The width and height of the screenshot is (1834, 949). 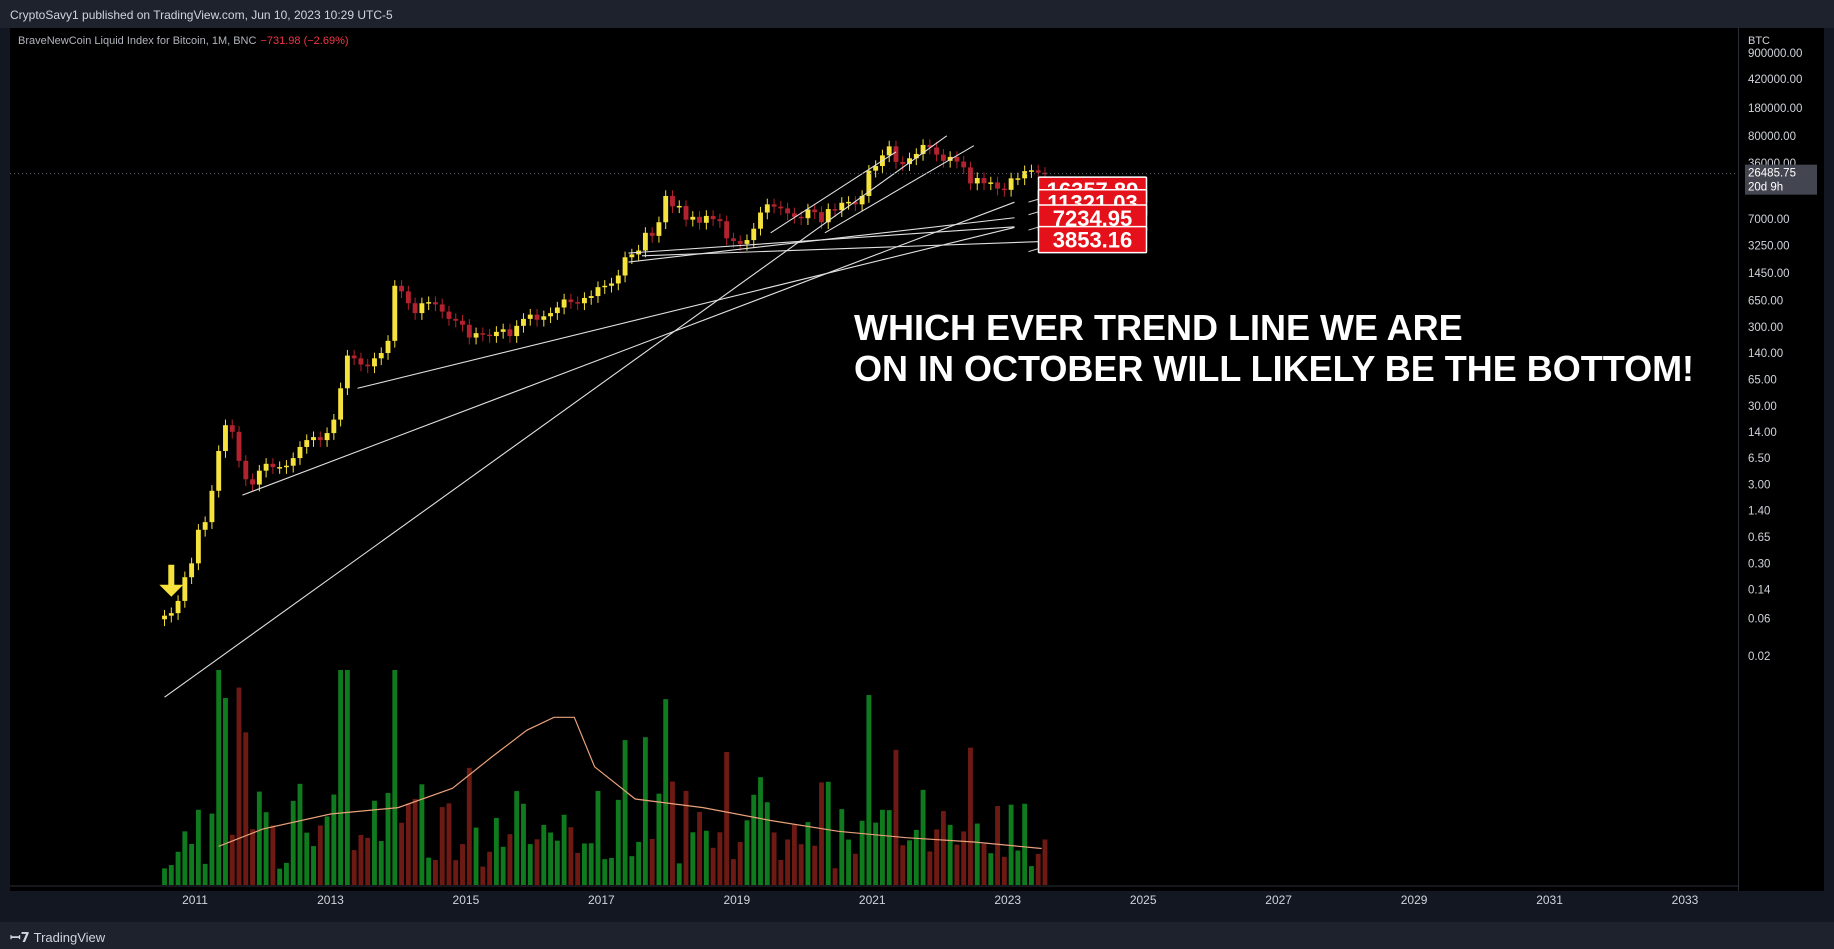 I want to click on tradingview-logo: ꟷ7 TradingView, so click(x=57, y=937).